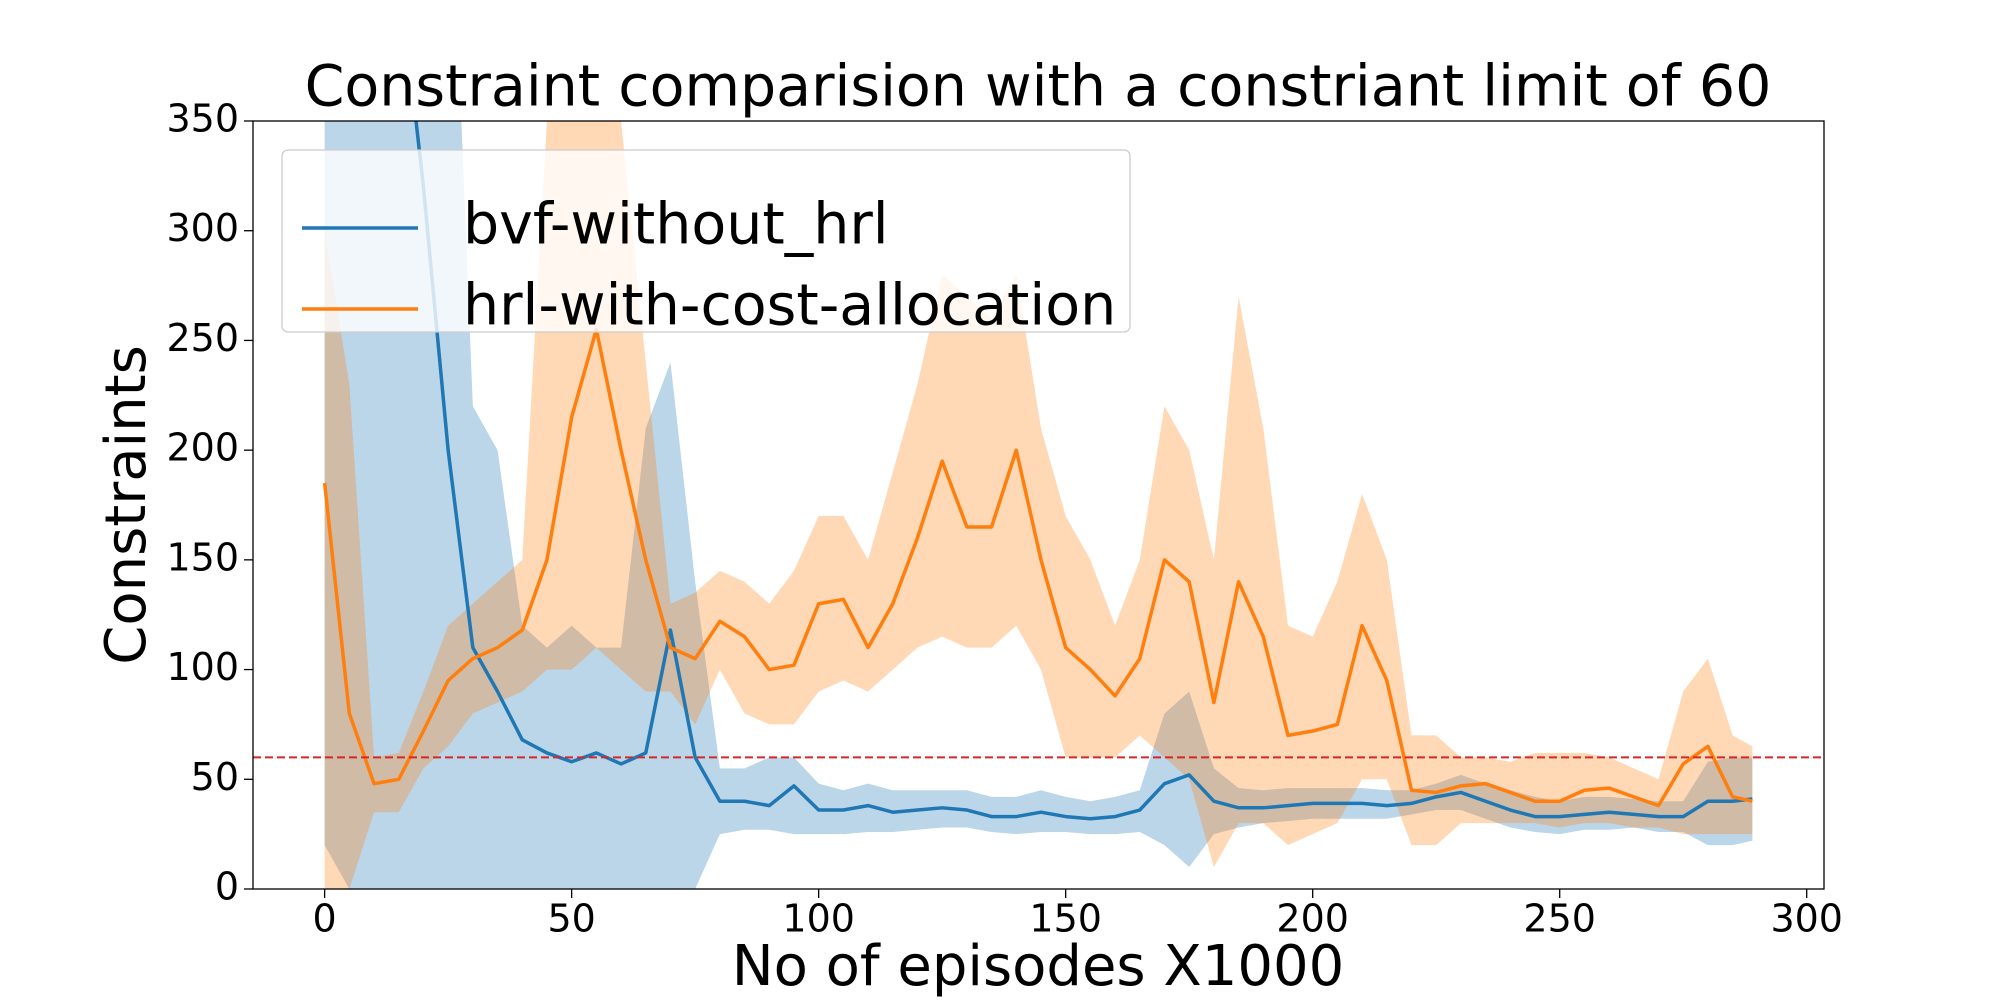  What do you see at coordinates (202, 667) in the screenshot?
I see `y-tick-label: 100` at bounding box center [202, 667].